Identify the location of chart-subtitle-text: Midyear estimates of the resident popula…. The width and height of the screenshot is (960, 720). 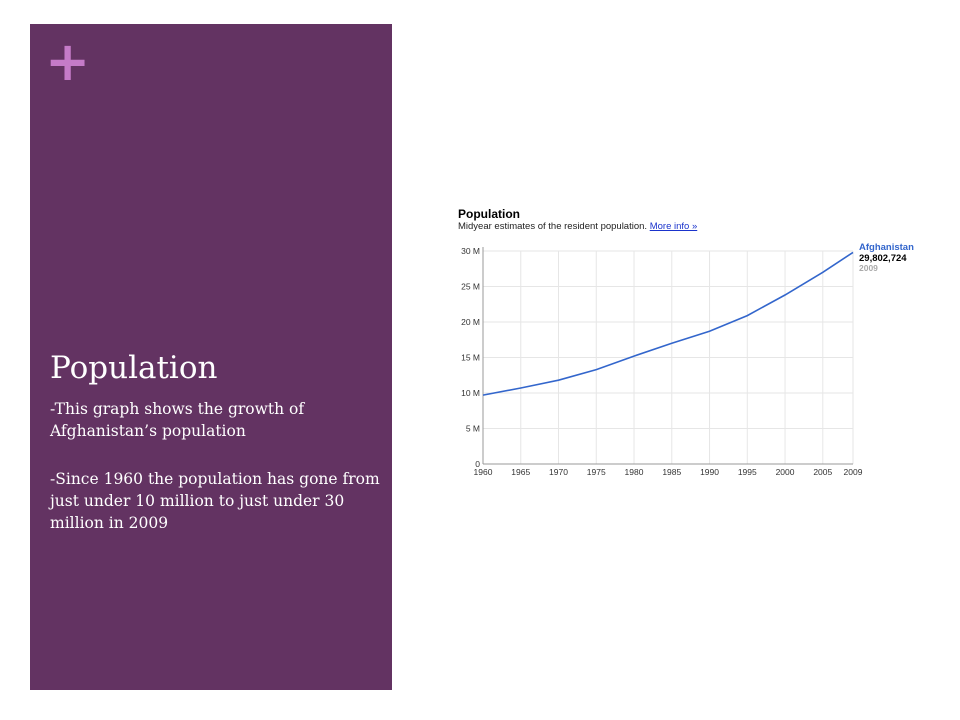
(553, 226).